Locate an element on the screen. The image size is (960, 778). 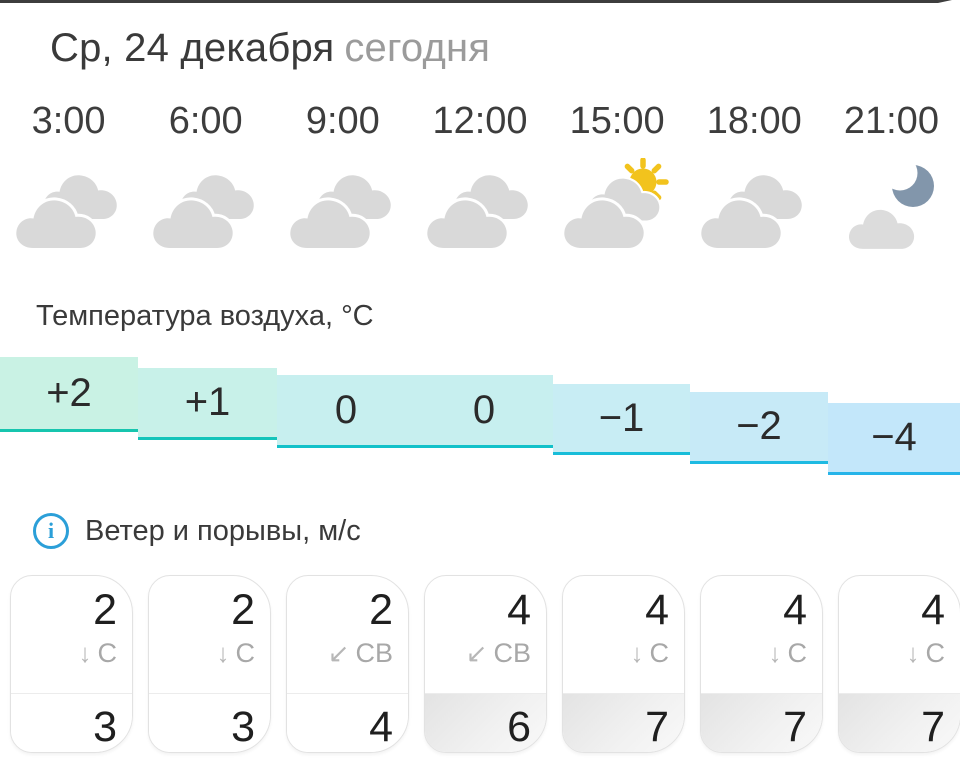
forecast-card: 4 ↙ СВ 6 is located at coordinates (485, 664).